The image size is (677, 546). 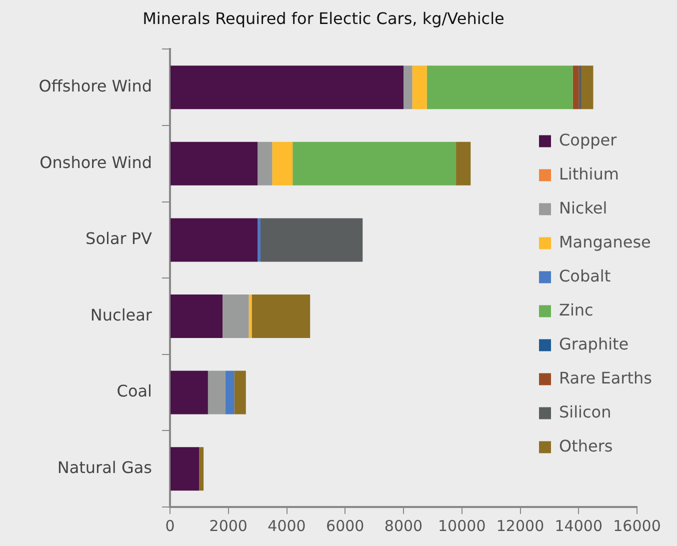 I want to click on chart-title: Minerals Required for Electic Cars, kg/Vehicle, so click(x=323, y=18).